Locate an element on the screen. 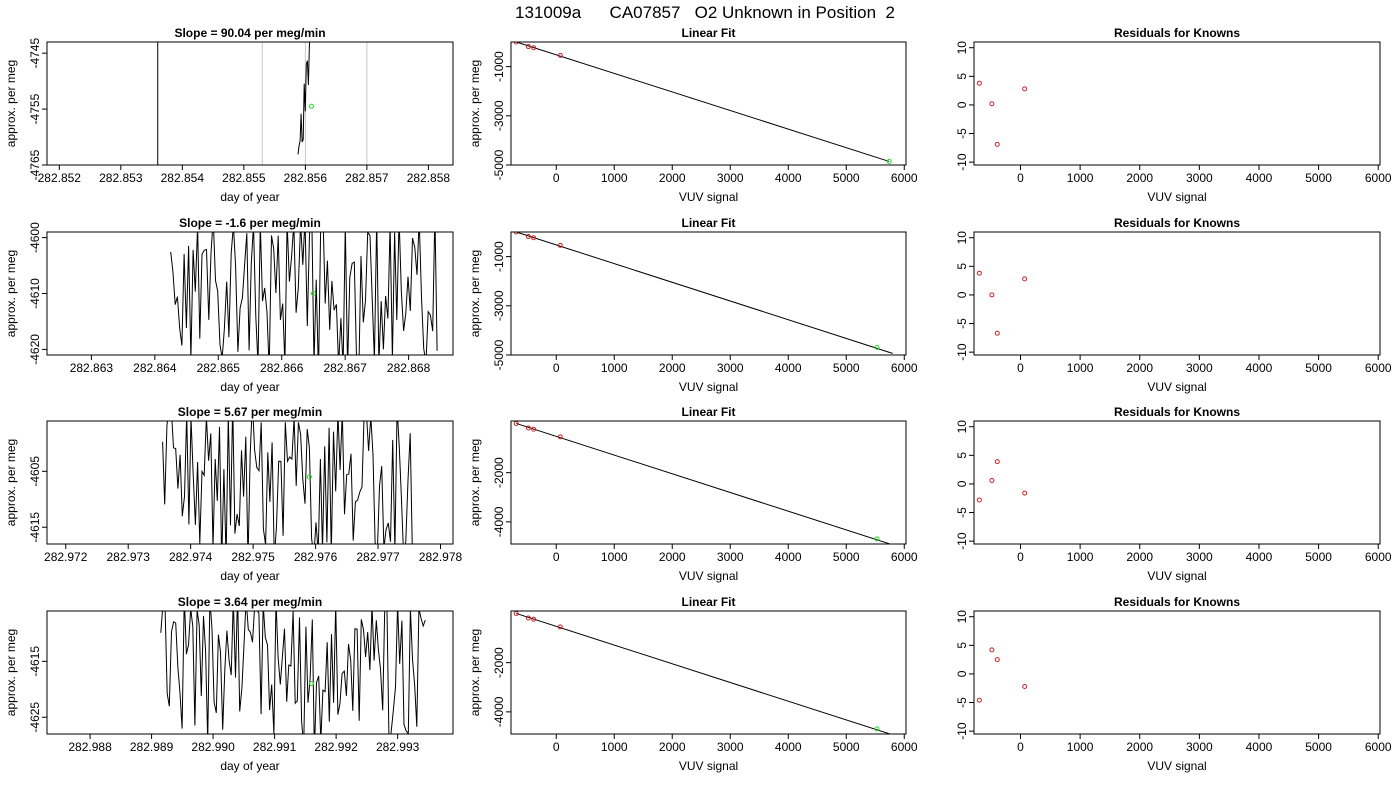  y-tick-label: 0 is located at coordinates (962, 294).